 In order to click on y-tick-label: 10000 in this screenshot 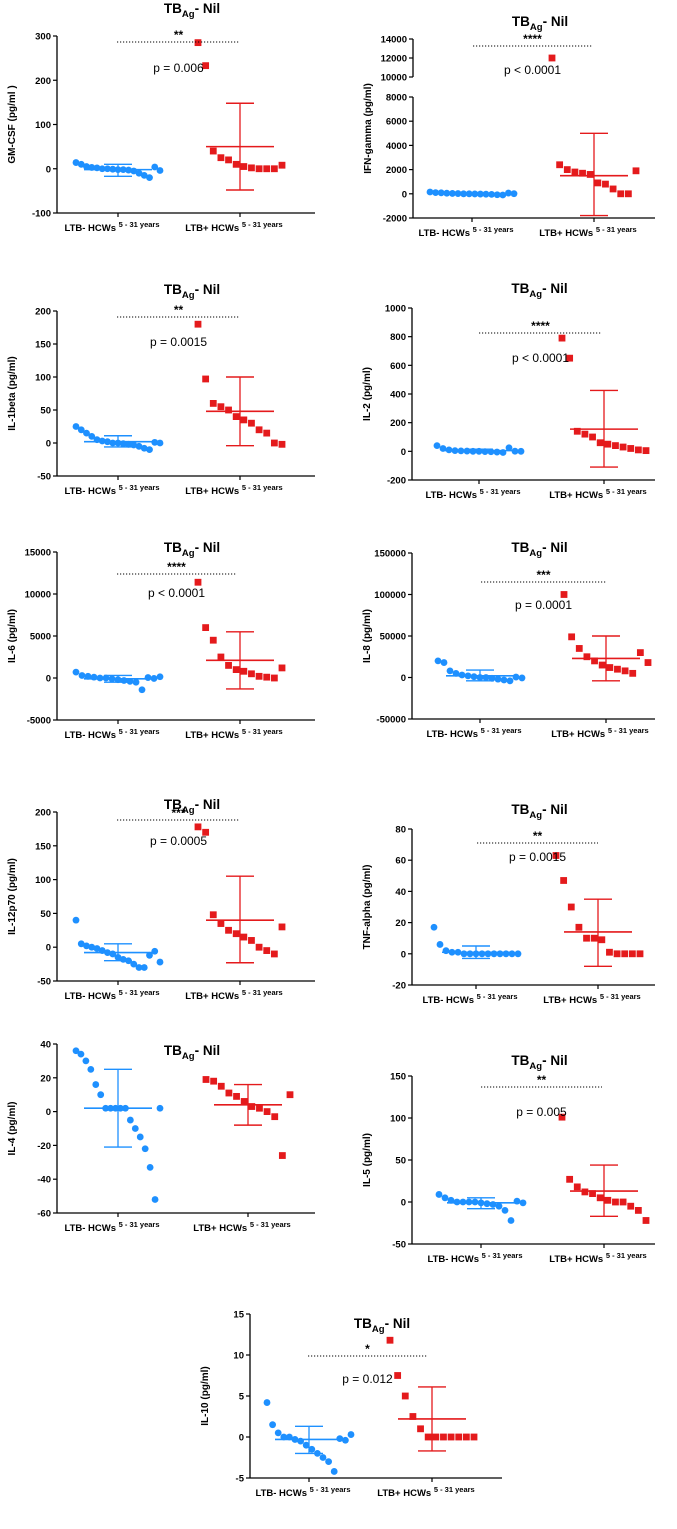, I will do `click(38, 595)`.